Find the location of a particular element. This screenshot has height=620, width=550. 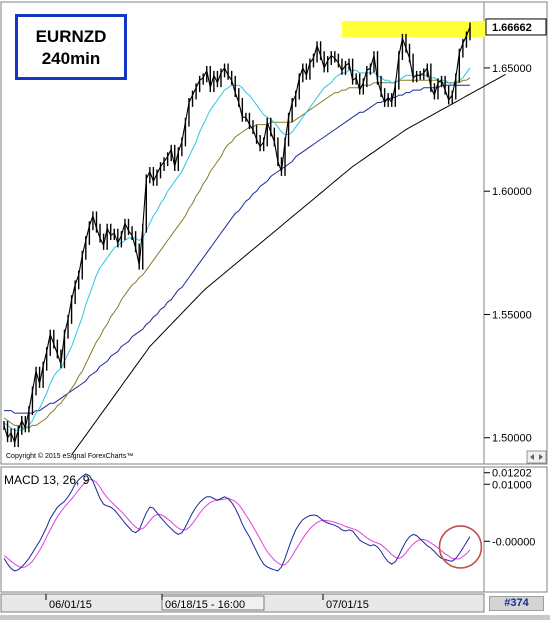

macd-plot is located at coordinates (243, 522).